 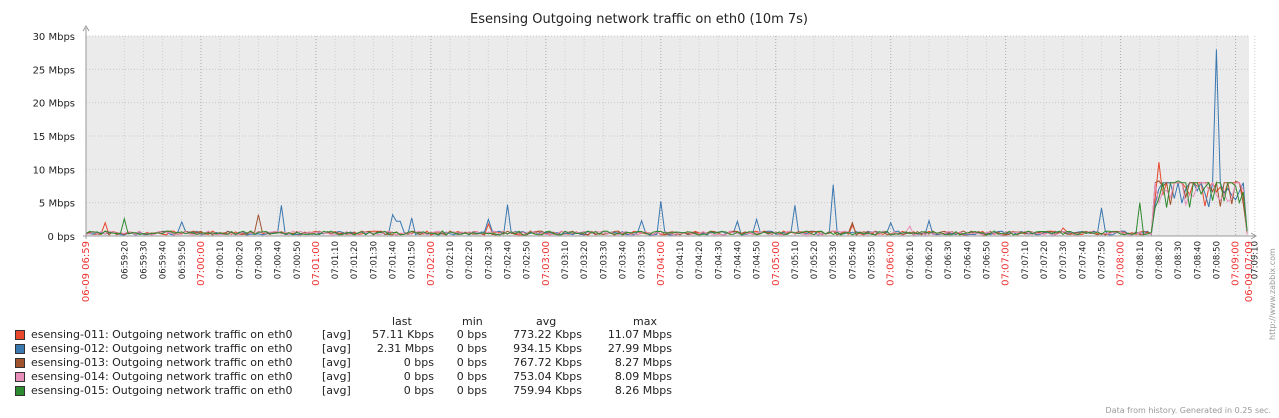 I want to click on x-tick-label: 06:59:20, so click(x=125, y=260).